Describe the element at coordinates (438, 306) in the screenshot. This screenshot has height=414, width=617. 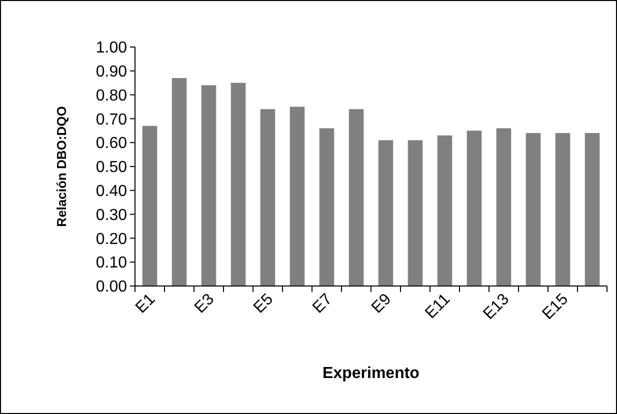
I see `x-tick-label: E11` at that location.